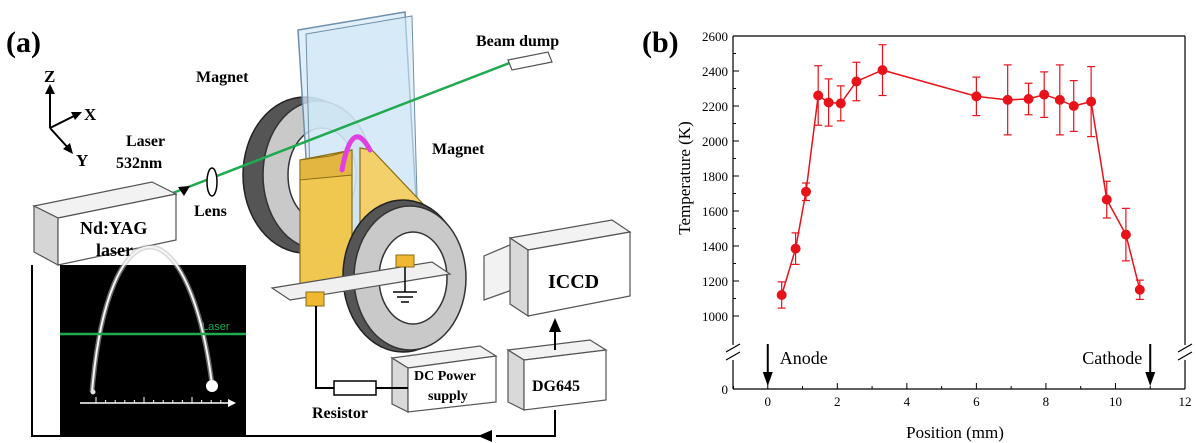 The height and width of the screenshot is (443, 1196). Describe the element at coordinates (530, 61) in the screenshot. I see `beam-dump` at that location.